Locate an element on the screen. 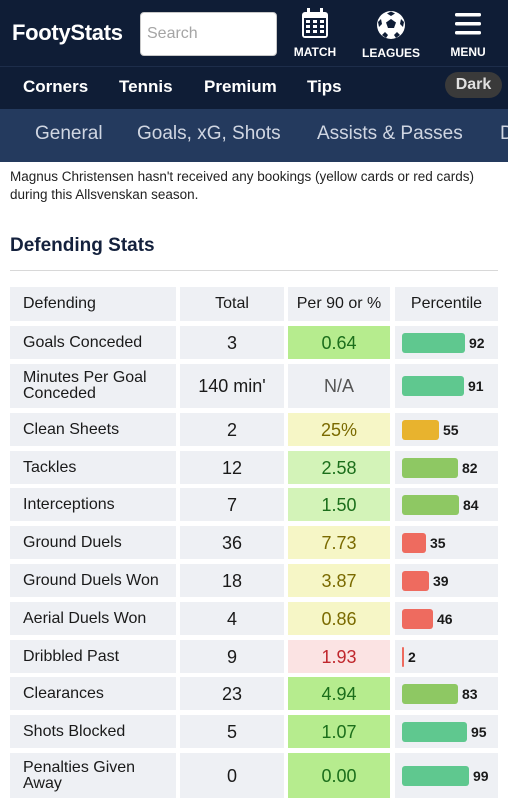  nav-item-tennis: Tennis is located at coordinates (146, 86).